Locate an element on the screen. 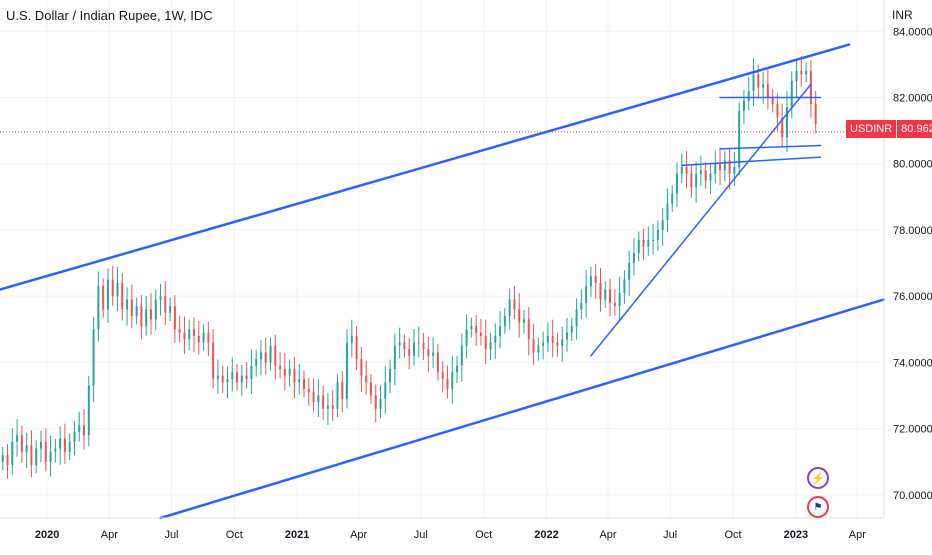 The width and height of the screenshot is (932, 555). last-price-tag: USDINR 80.9620 is located at coordinates (889, 129).